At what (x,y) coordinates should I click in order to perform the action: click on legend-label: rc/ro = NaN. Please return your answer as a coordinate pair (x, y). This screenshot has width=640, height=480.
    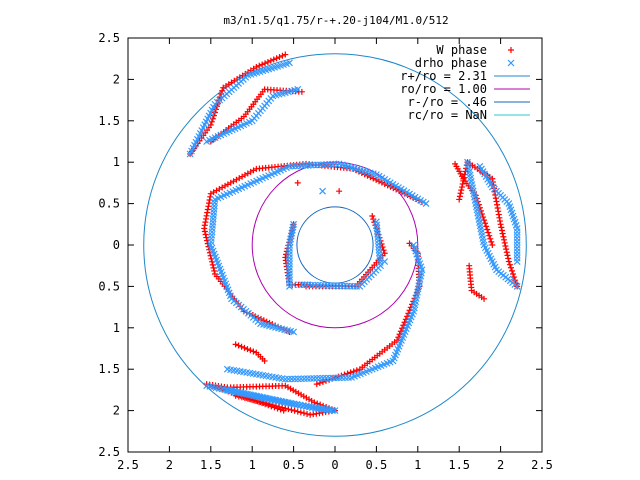
    Looking at the image, I should click on (447, 115).